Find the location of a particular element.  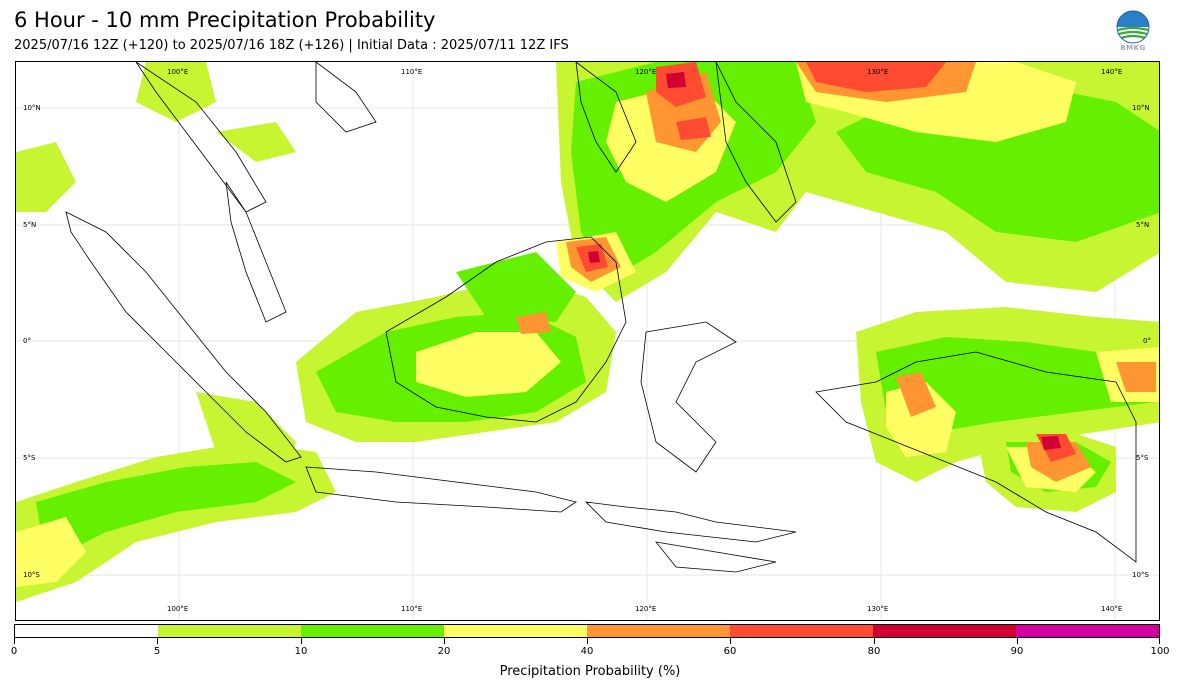

colorbar-tick-label: 0 is located at coordinates (14, 651).